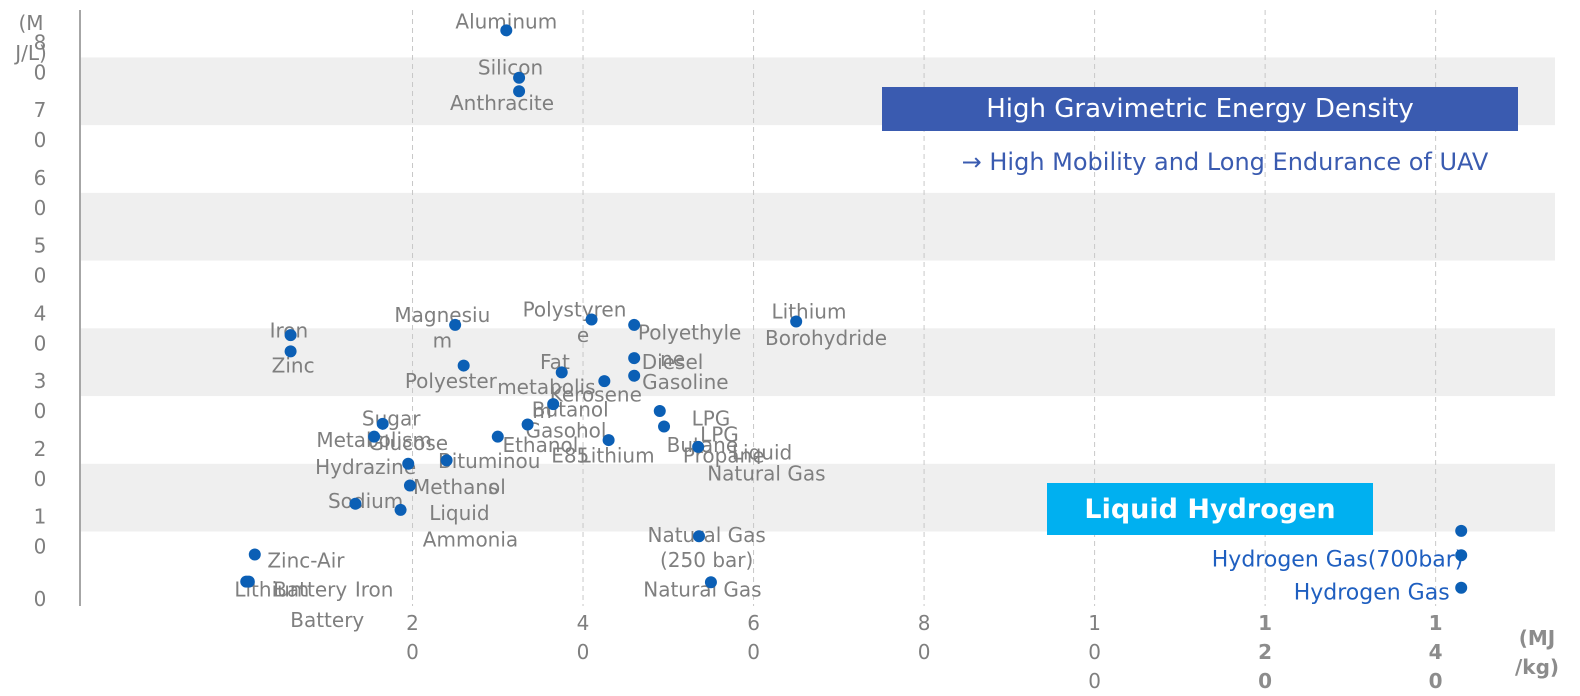 The image size is (1580, 696). Describe the element at coordinates (672, 359) in the screenshot. I see `point-label: ne` at that location.